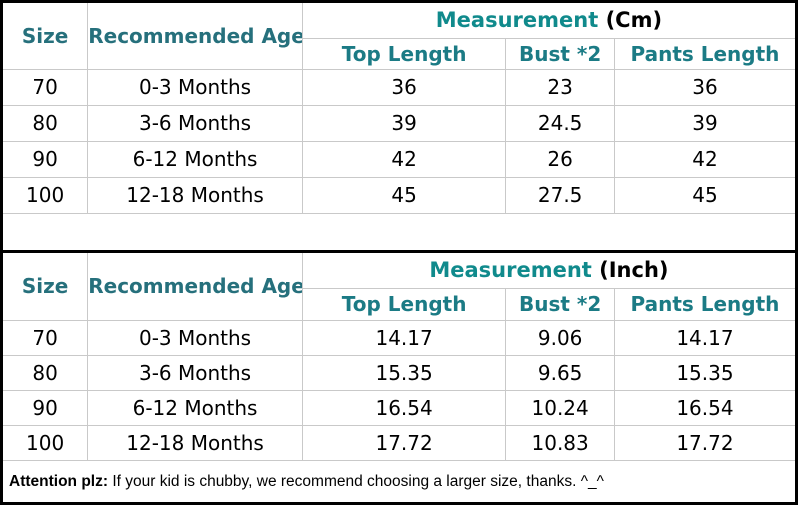 Image resolution: width=798 pixels, height=505 pixels. Describe the element at coordinates (404, 407) in the screenshot. I see `top-length-cell: 16.54` at that location.